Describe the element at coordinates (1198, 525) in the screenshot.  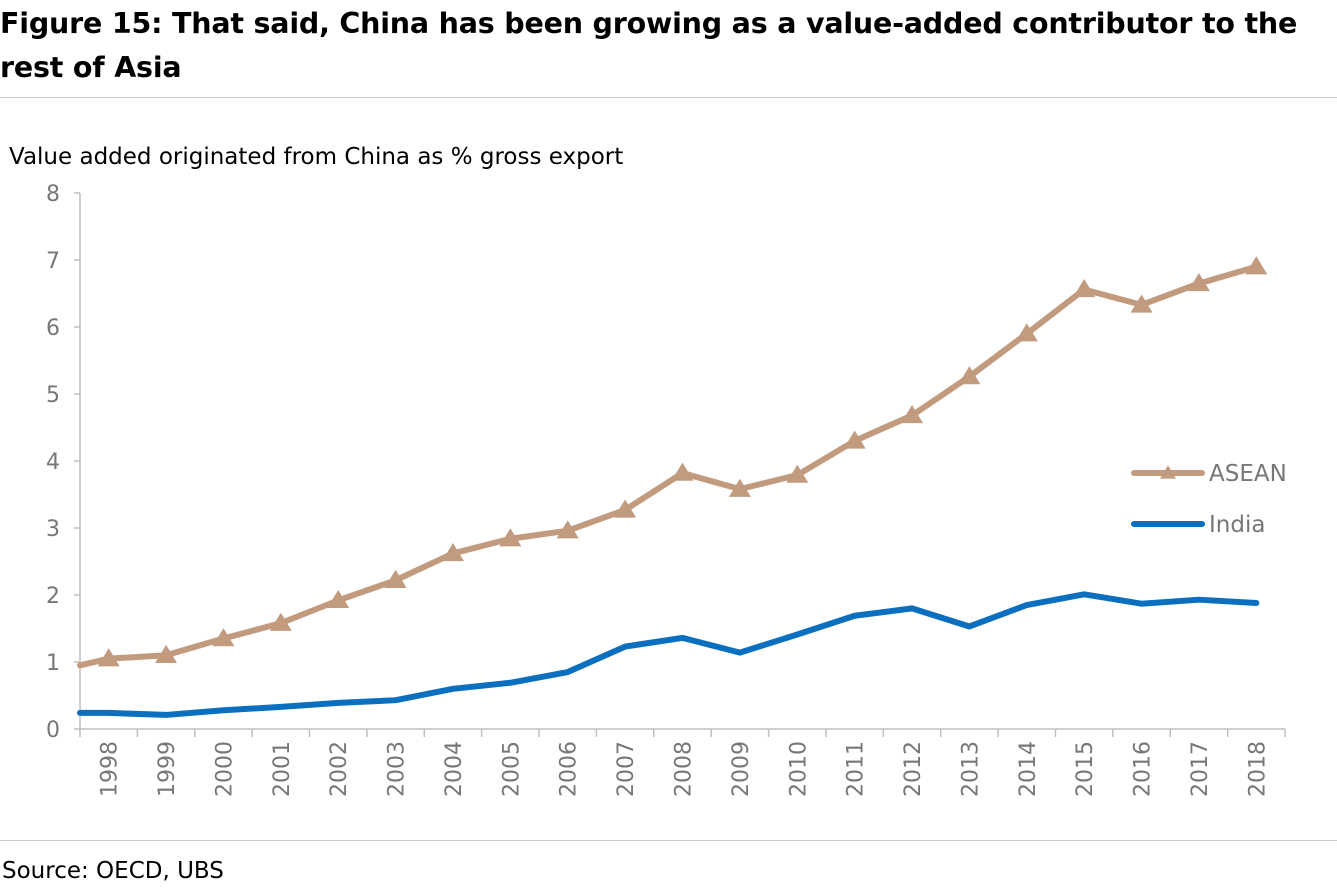
I see `legend-item-india: India` at that location.